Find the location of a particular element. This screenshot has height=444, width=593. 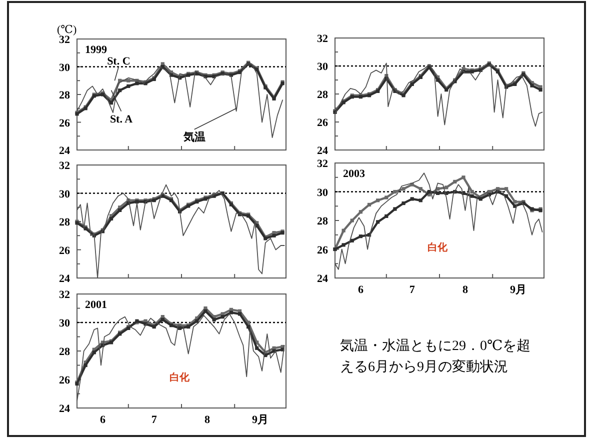

annotation: St. C is located at coordinates (118, 62).